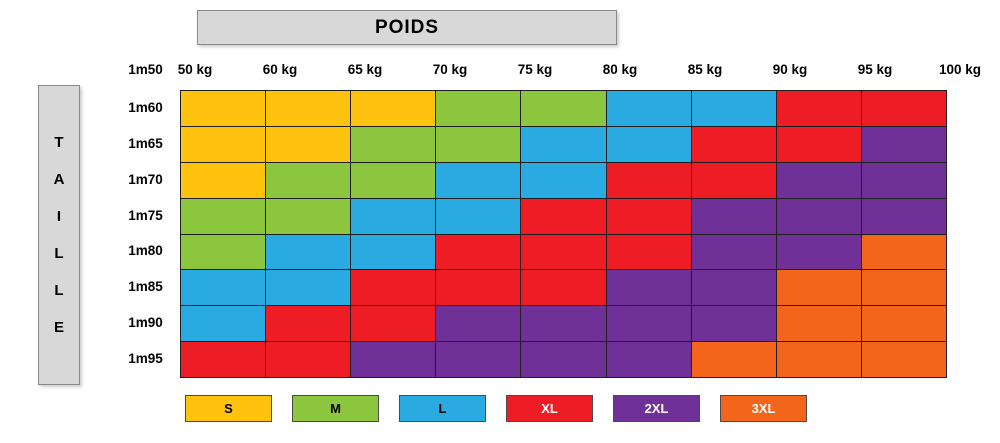 The width and height of the screenshot is (1000, 443). What do you see at coordinates (393, 324) in the screenshot?
I see `size-cell-r7-c3-XL` at bounding box center [393, 324].